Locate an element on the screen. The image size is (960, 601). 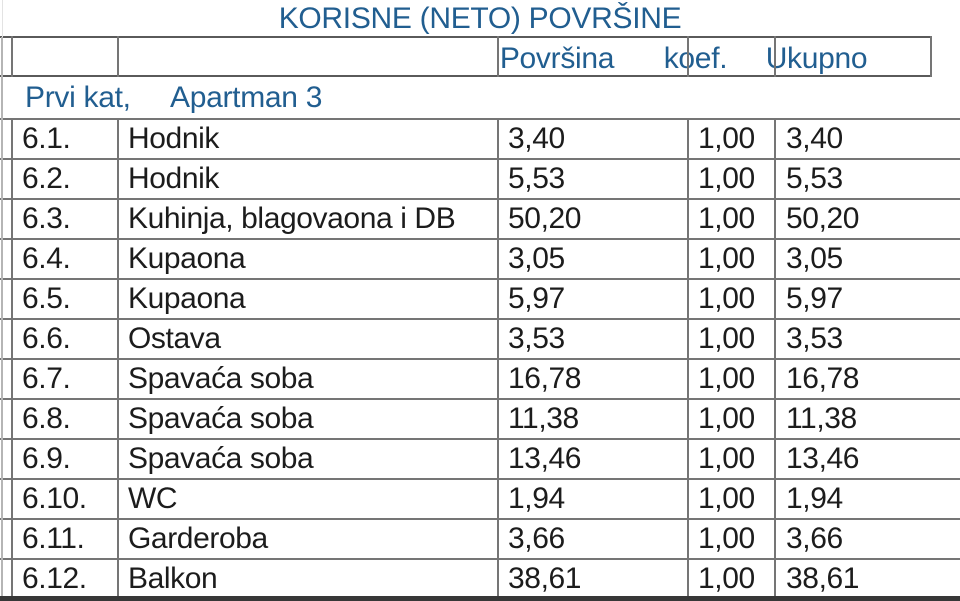
ukupno-value: 16,78 is located at coordinates (823, 378).